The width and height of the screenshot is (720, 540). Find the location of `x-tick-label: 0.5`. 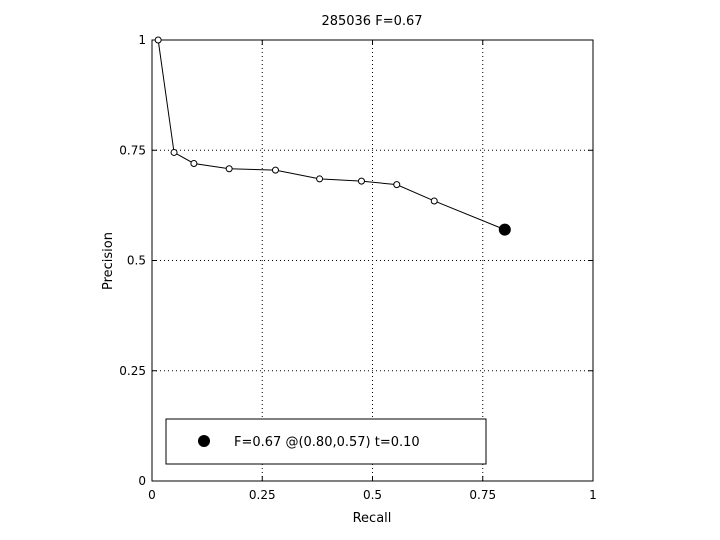

x-tick-label: 0.5 is located at coordinates (372, 495).